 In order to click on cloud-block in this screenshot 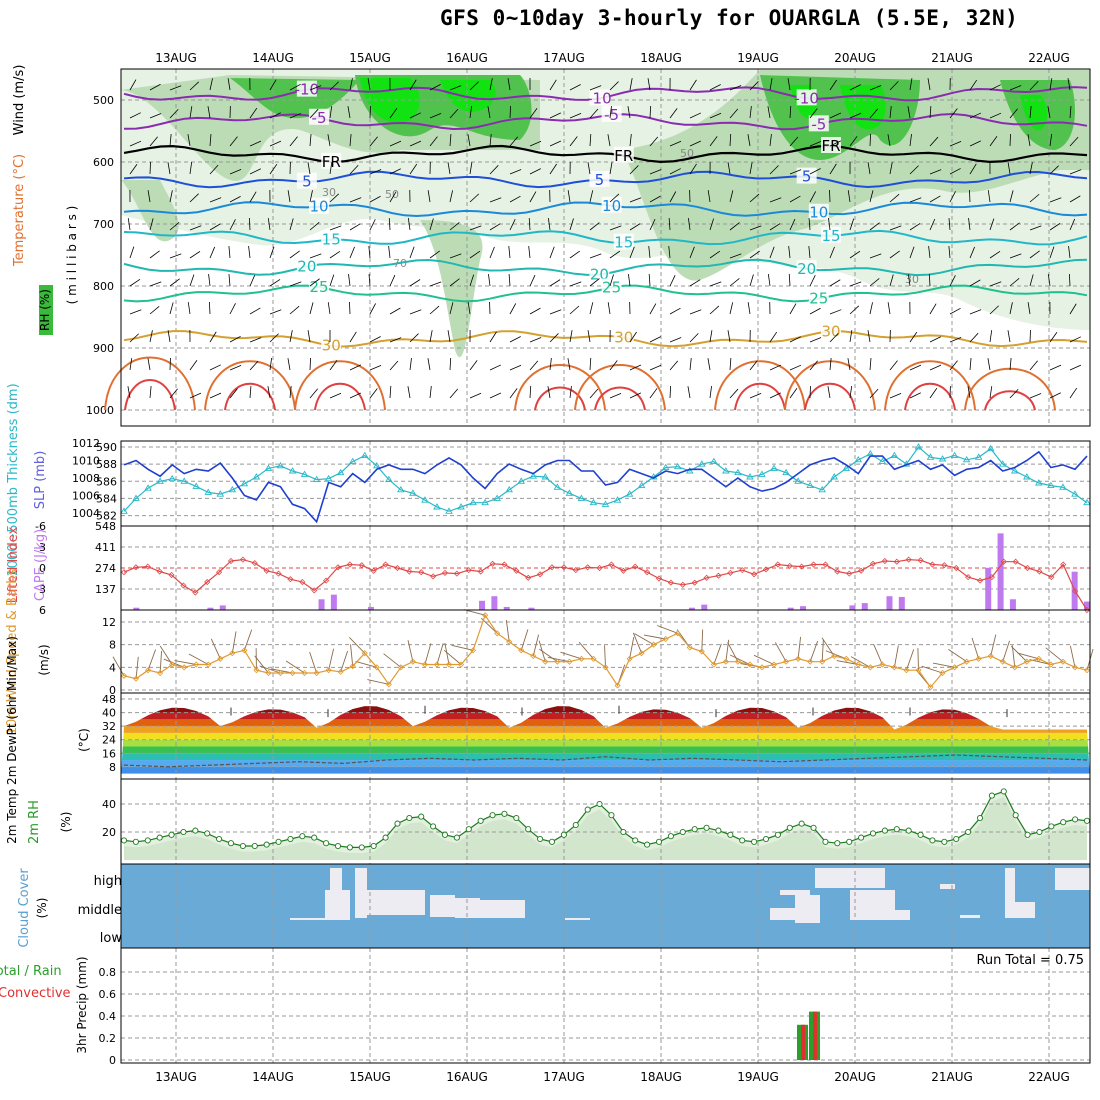, I will do `click(310, 919)`.